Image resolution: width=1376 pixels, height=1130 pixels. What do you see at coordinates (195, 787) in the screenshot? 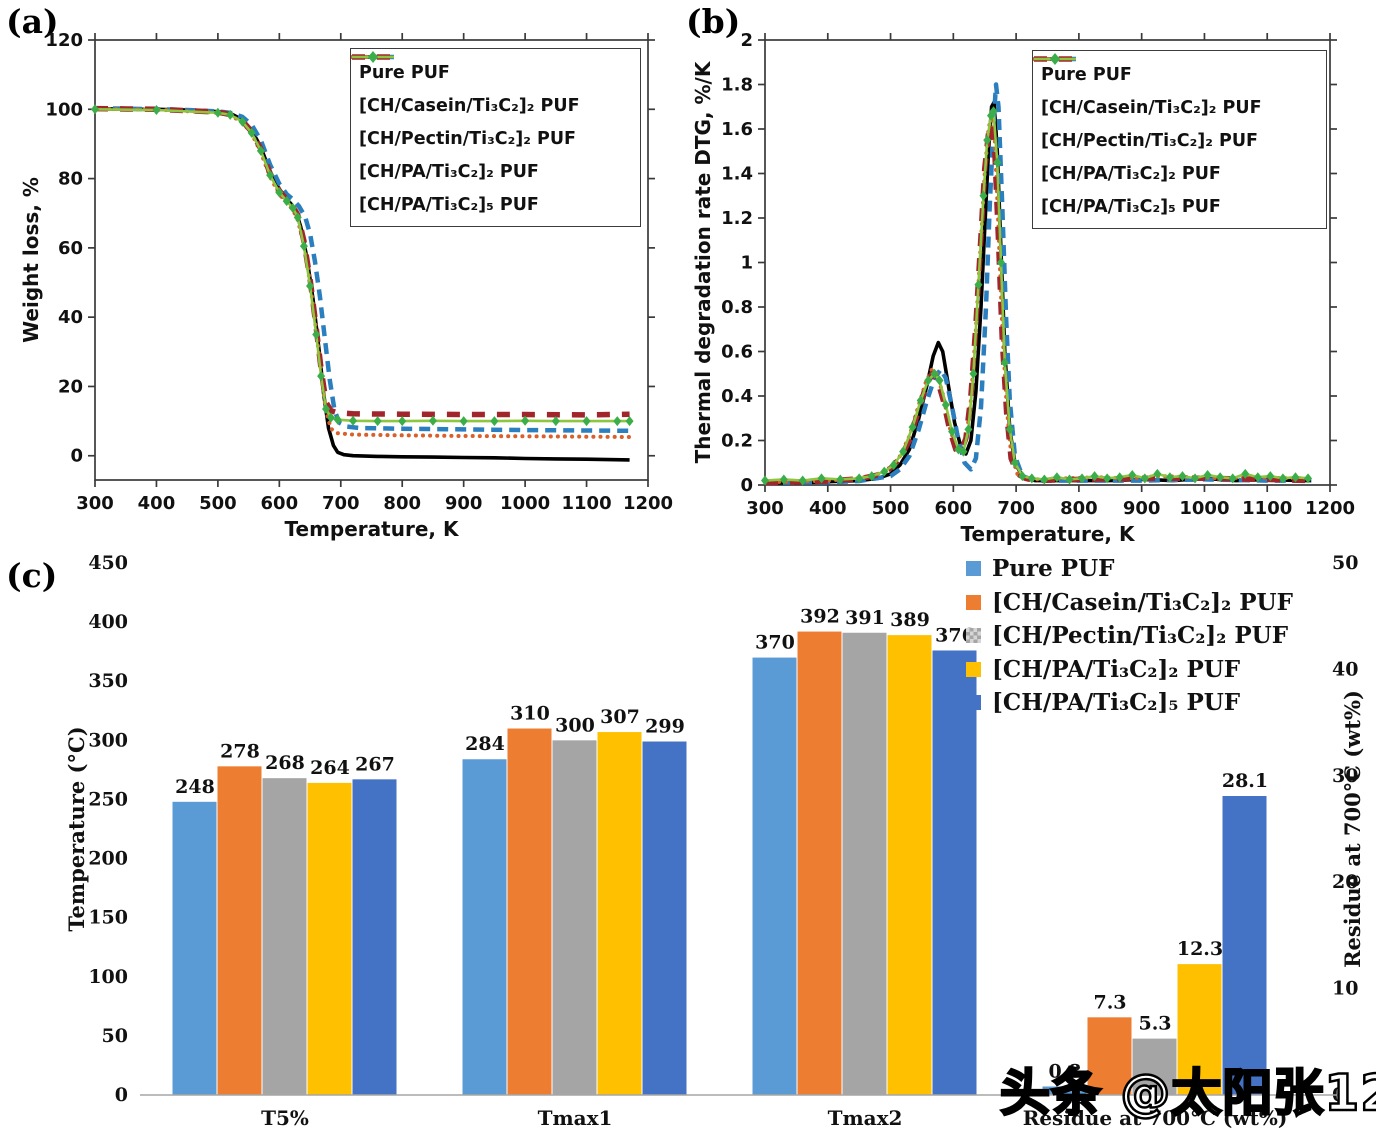
I see `svg-text: 248` at bounding box center [195, 787].